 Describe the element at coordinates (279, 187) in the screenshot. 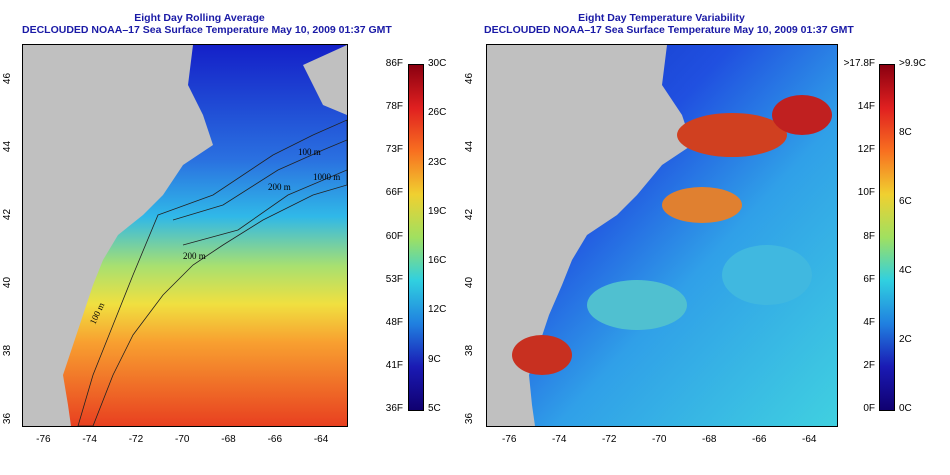

I see `contour-label-2: 200 m` at that location.